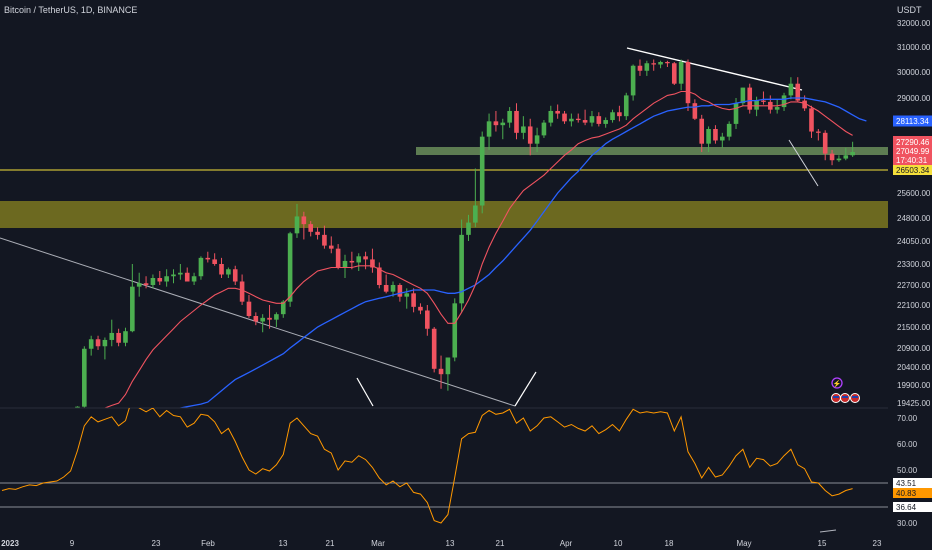 This screenshot has height=550, width=932. I want to click on time-axis-label: May, so click(743, 543).